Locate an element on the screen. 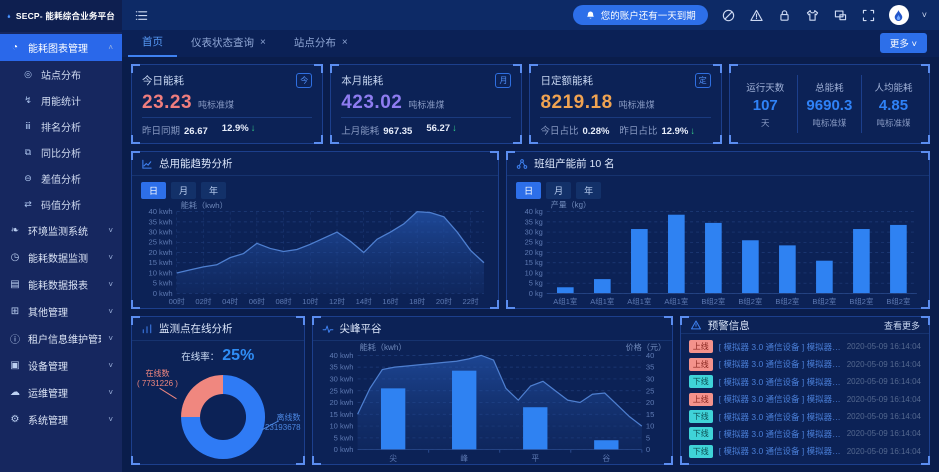 Image resolution: width=939 pixels, height=472 pixels. ban-icon is located at coordinates (728, 15).